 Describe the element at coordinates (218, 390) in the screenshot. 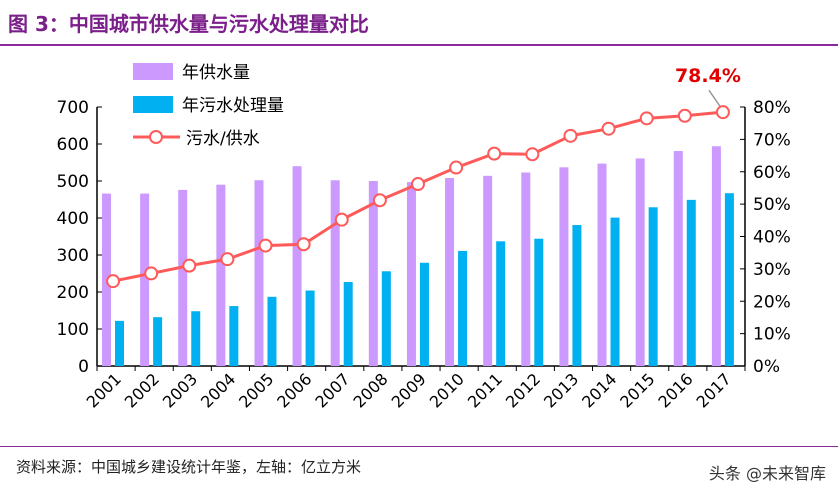

I see `x-tick-label: 2004` at that location.